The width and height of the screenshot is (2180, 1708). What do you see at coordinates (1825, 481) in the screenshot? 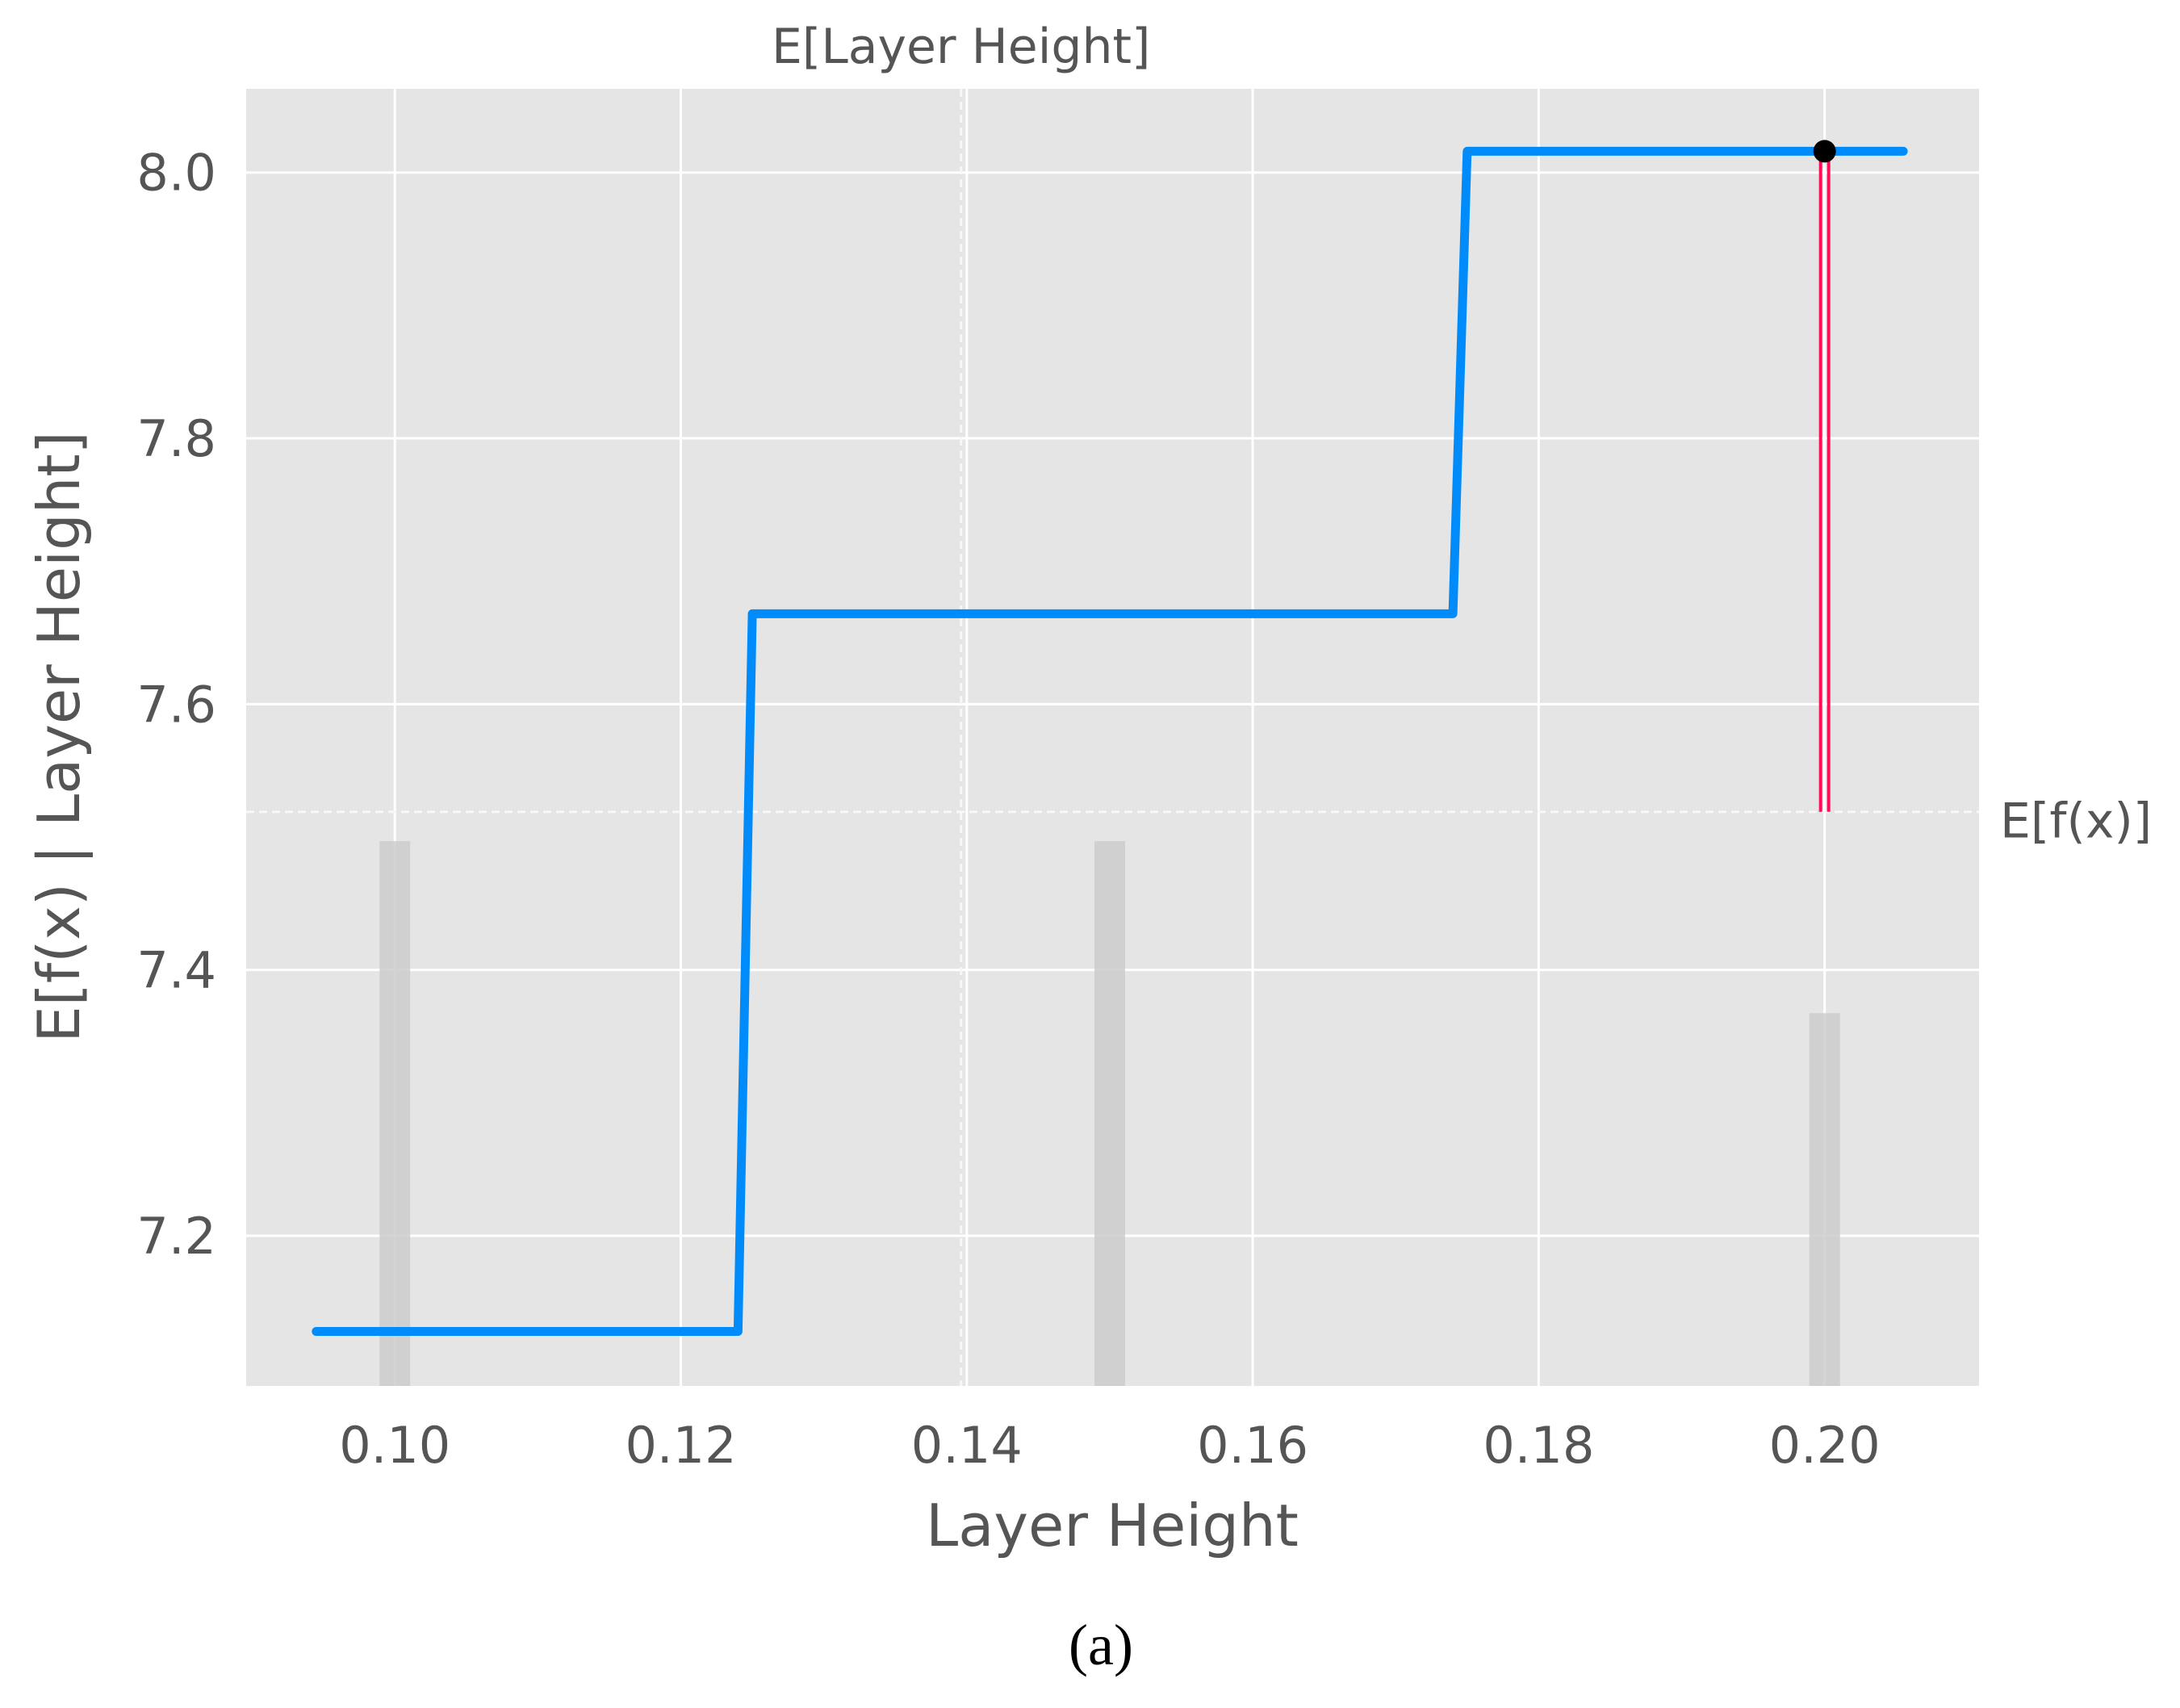
I see `highlight-segment` at bounding box center [1825, 481].